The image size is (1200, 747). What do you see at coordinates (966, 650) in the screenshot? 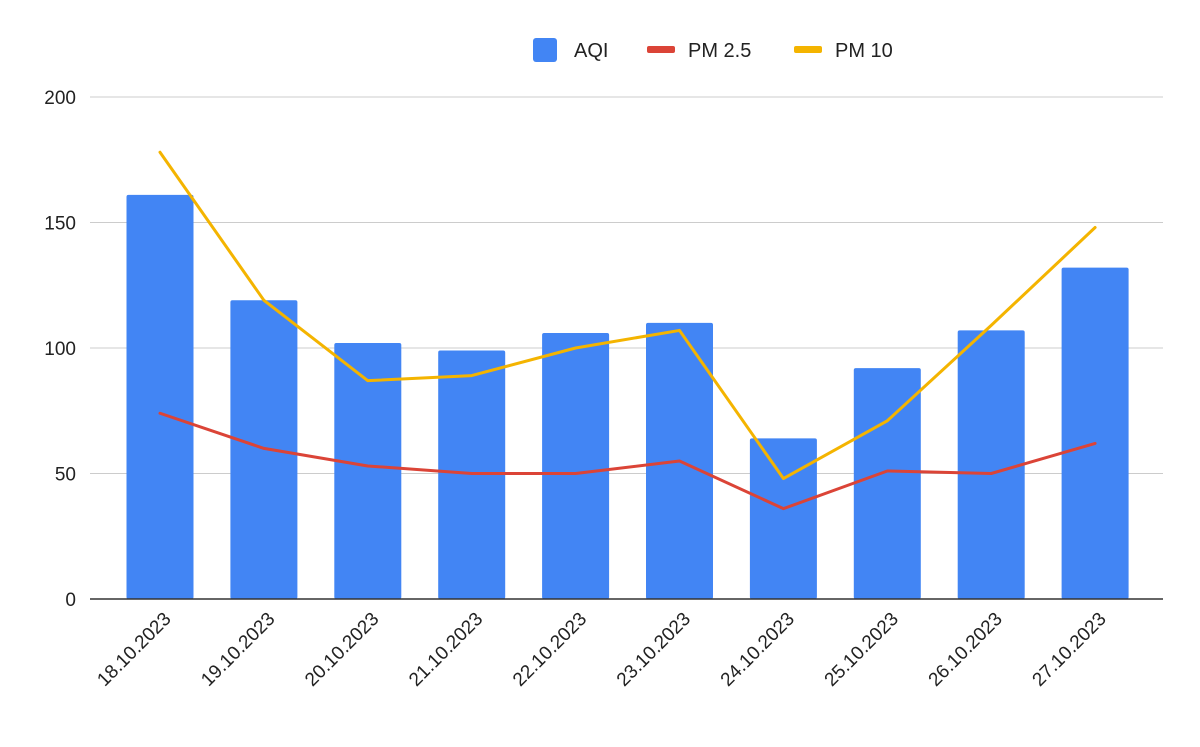
I see `x-tick-label: 26.10.2023` at bounding box center [966, 650].